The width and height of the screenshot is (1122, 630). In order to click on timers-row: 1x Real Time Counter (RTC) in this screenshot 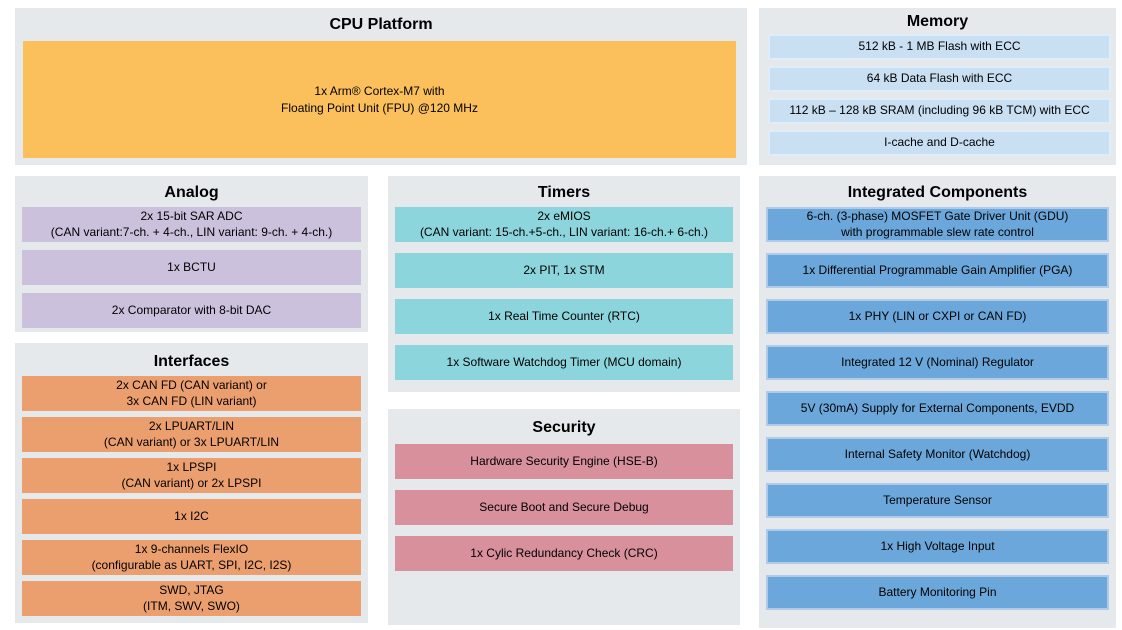, I will do `click(564, 316)`.